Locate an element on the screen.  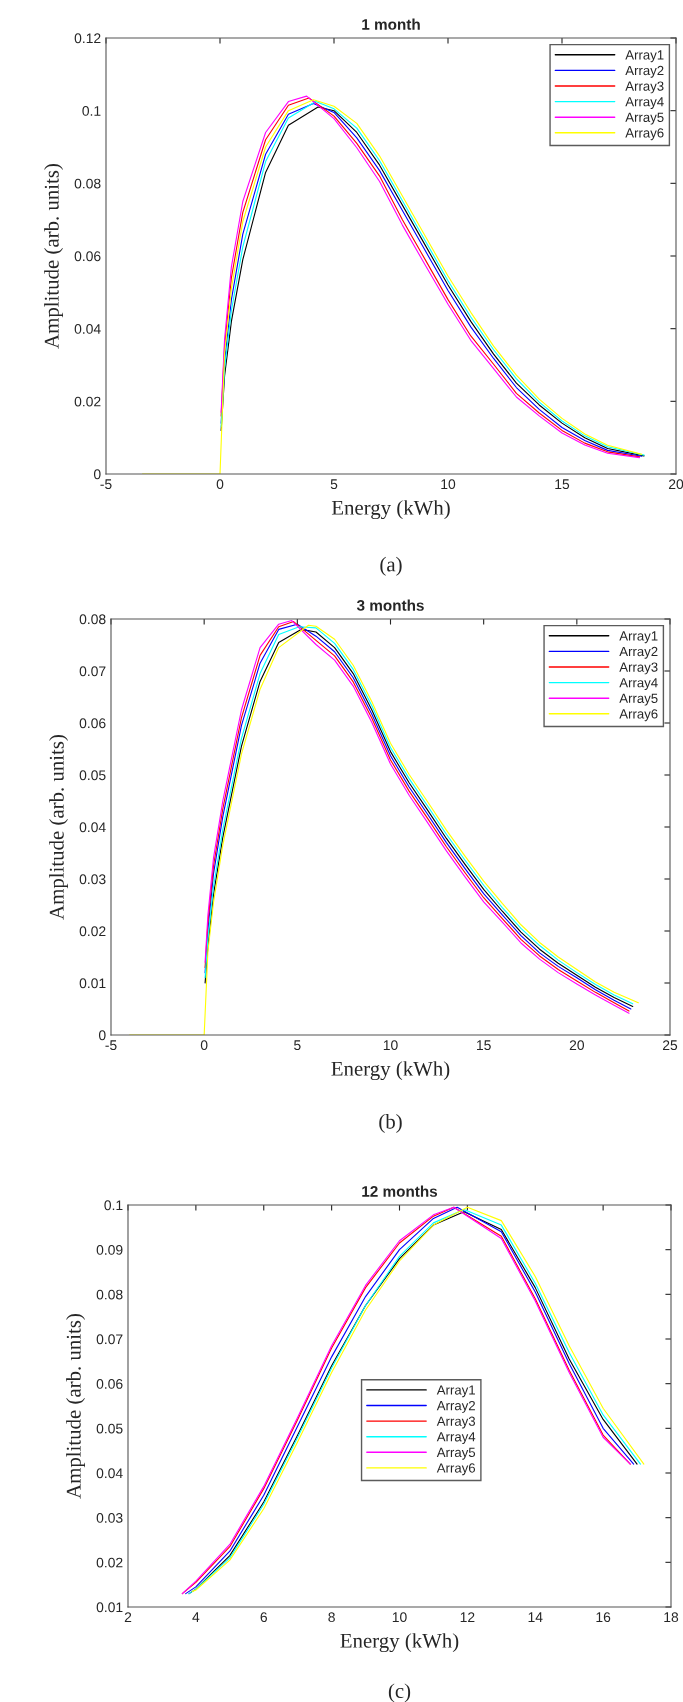
x-tick-label: 14 is located at coordinates (535, 1617).